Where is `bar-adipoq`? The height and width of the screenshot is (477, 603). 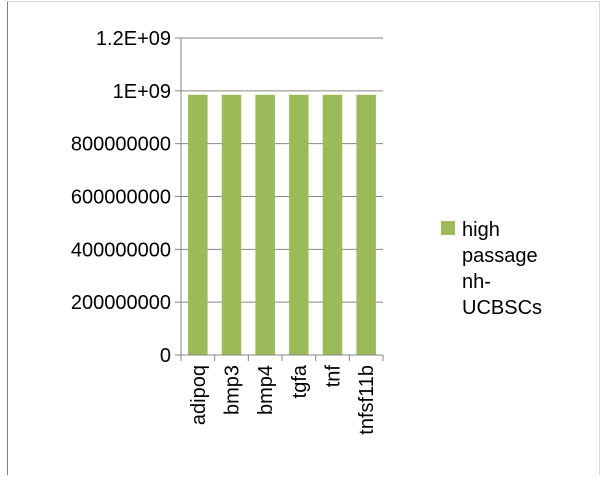
bar-adipoq is located at coordinates (198, 224).